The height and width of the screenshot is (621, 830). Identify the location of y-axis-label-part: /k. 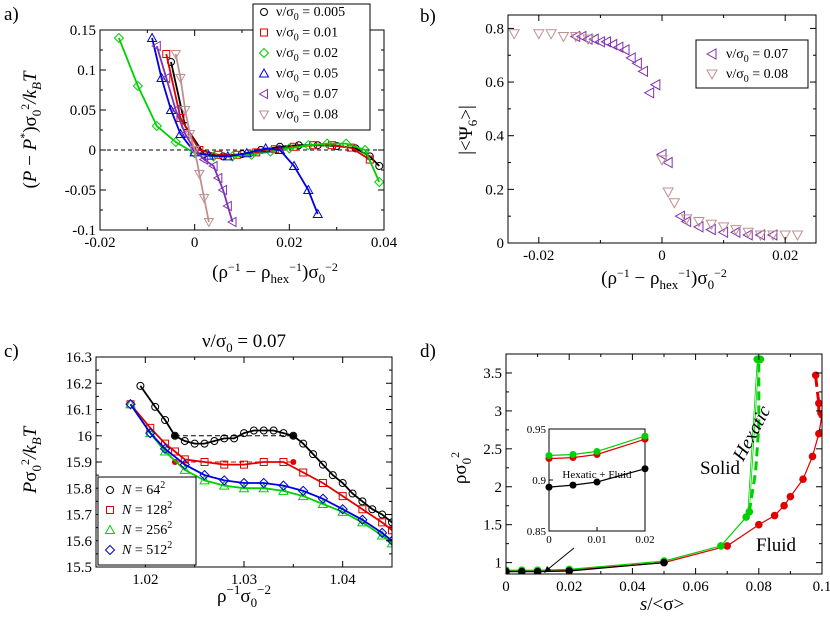
(30, 452).